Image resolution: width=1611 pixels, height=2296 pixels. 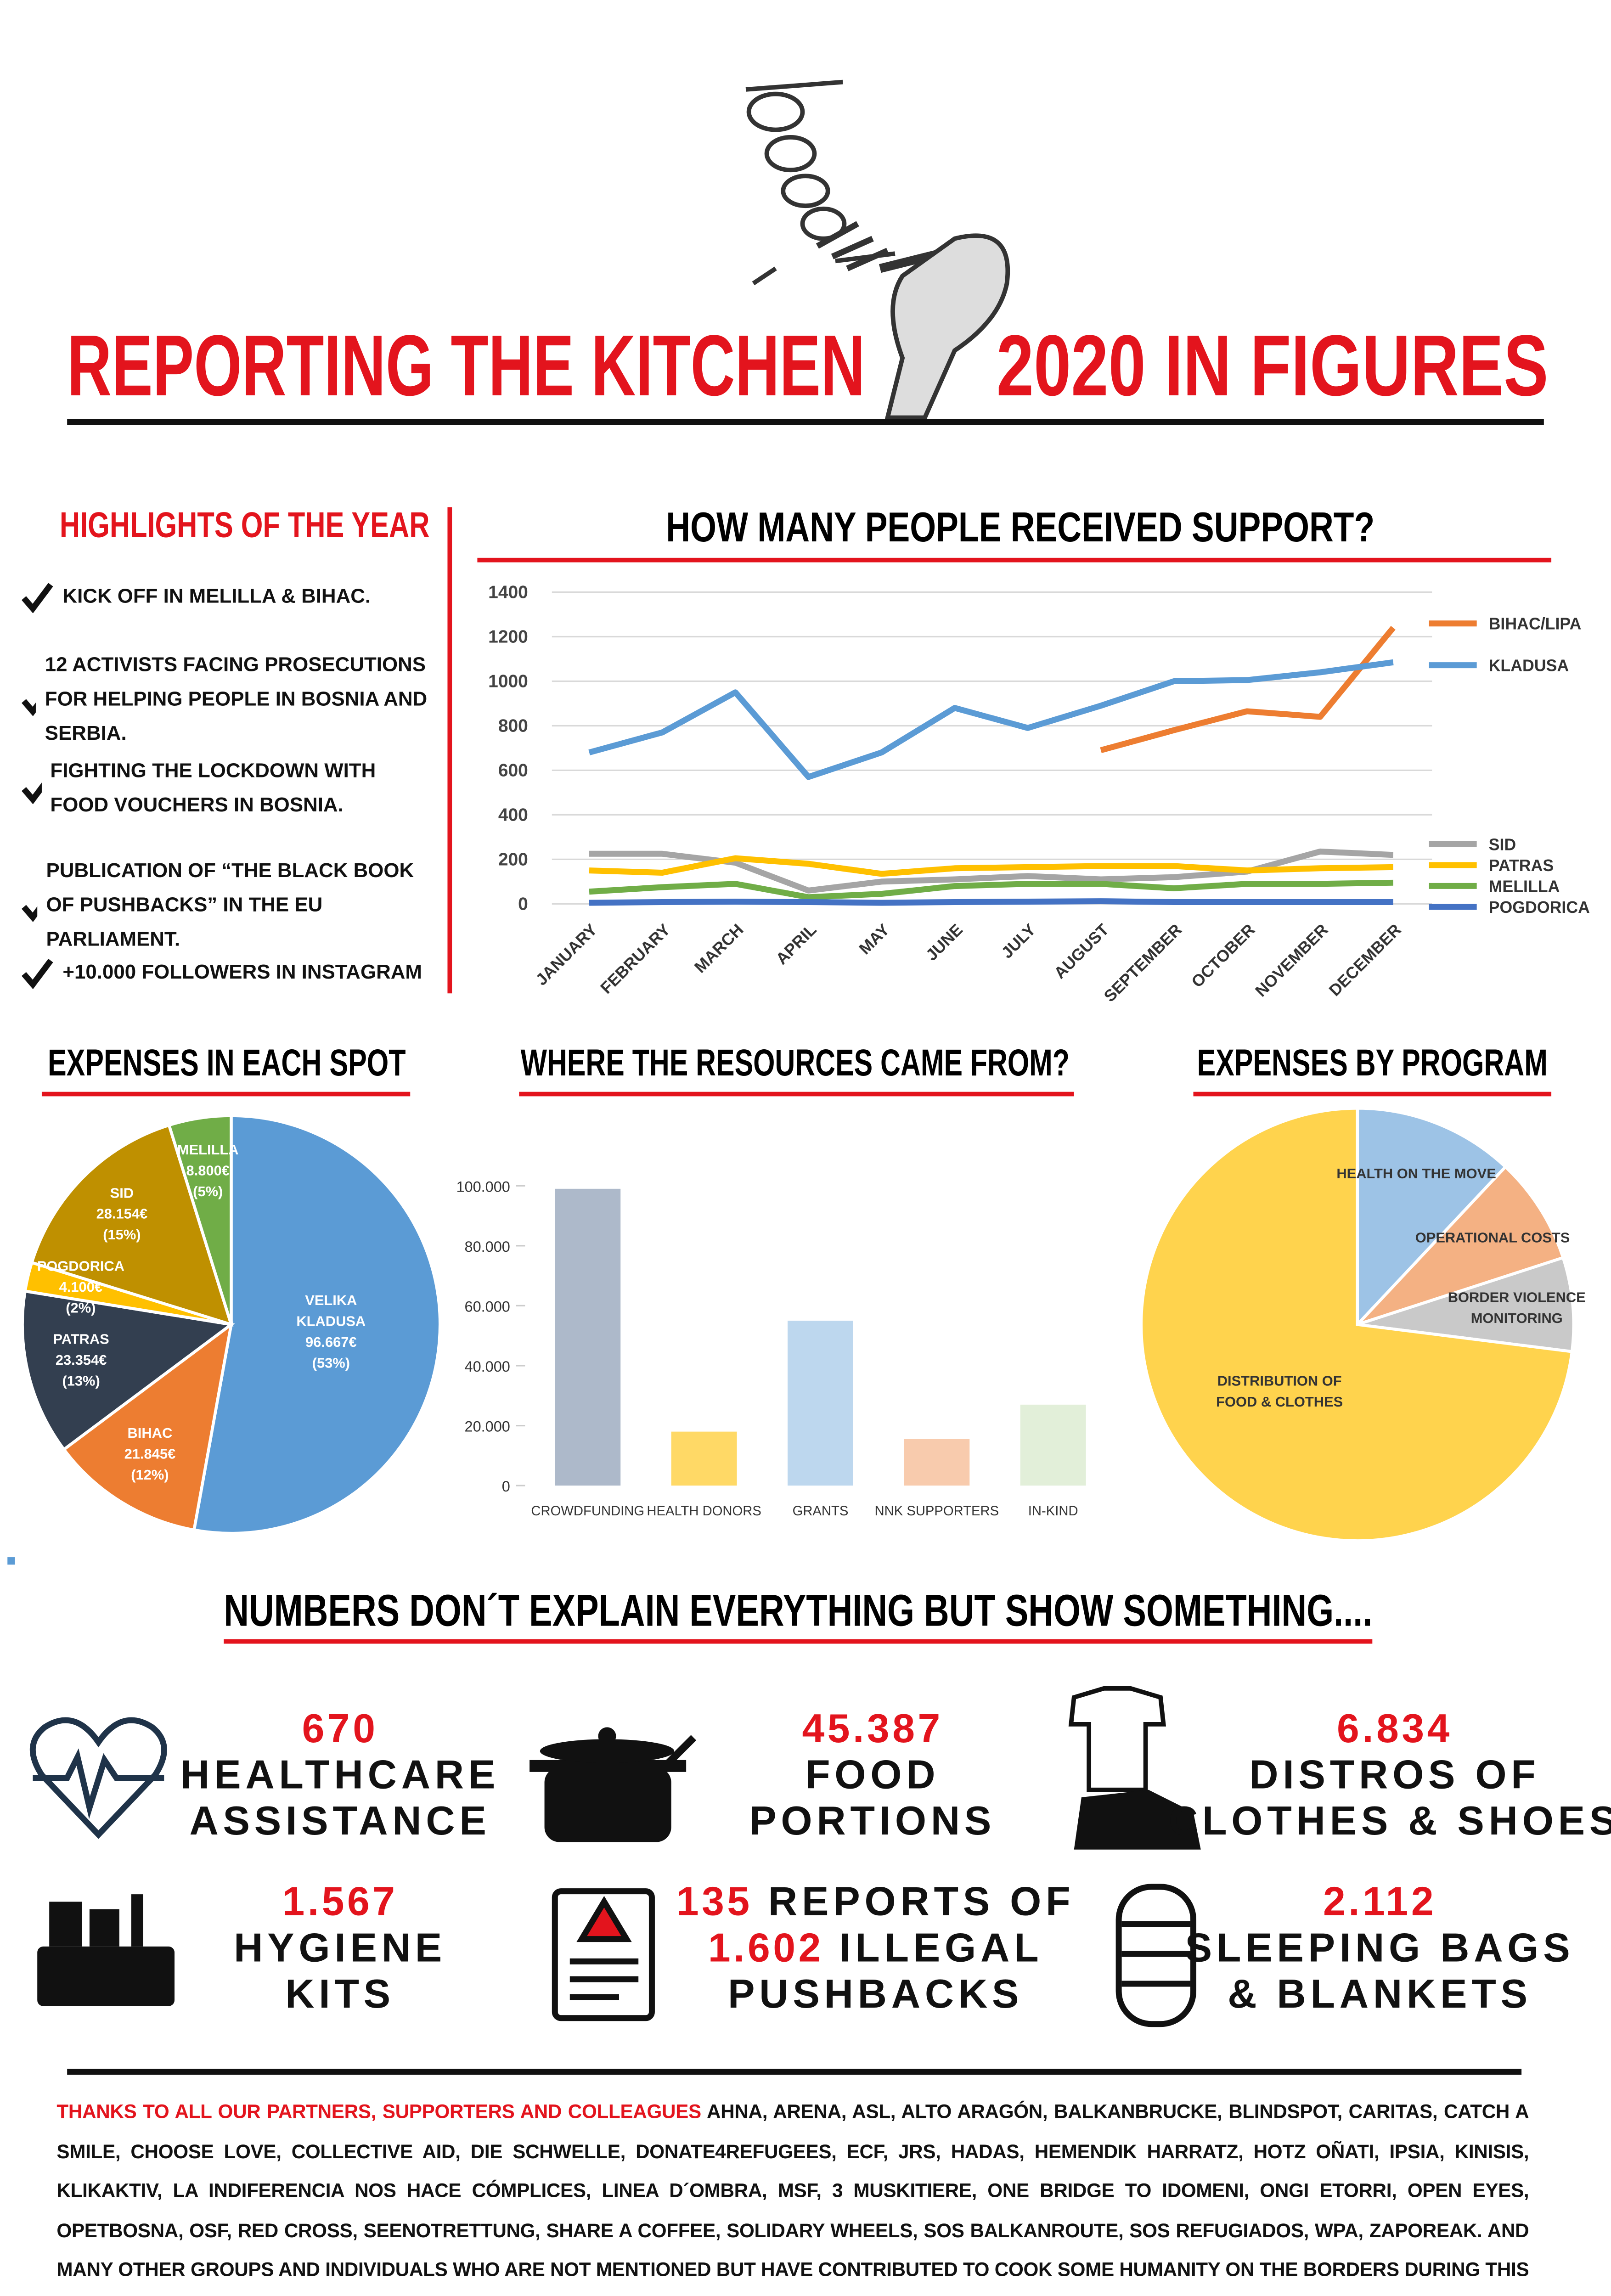 I want to click on x-tick-label: NOVEMBER, so click(x=1292, y=960).